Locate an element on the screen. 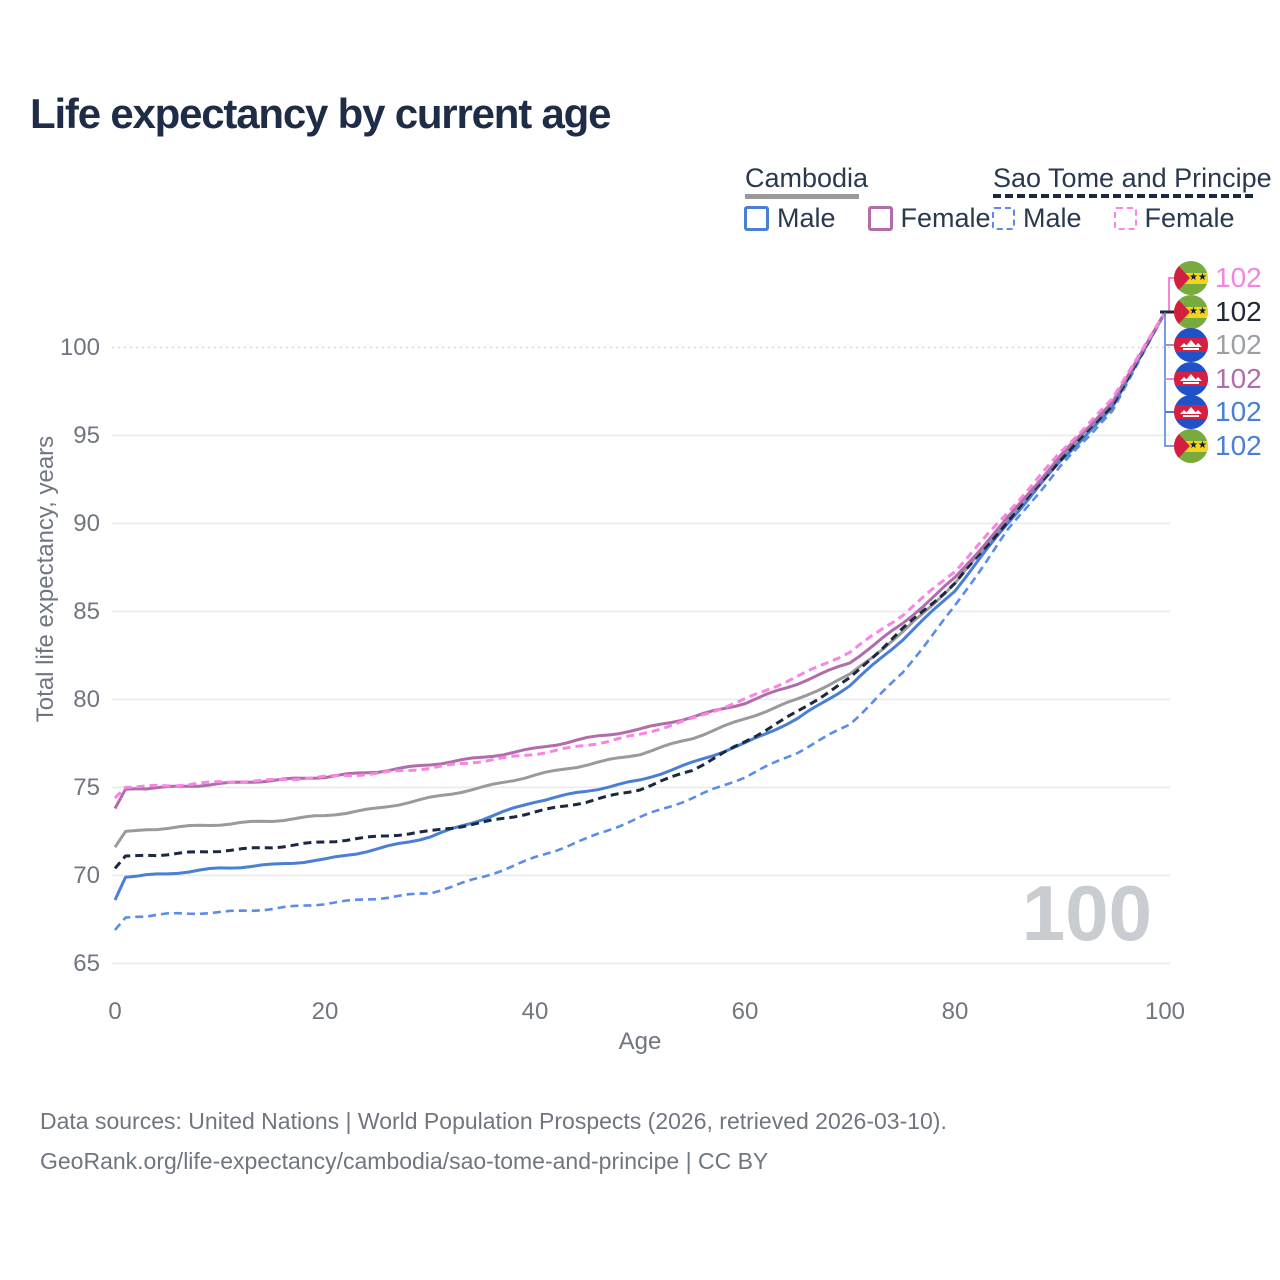 This screenshot has width=1280, height=1280. end-label-cambodia-female: 102 is located at coordinates (1218, 379).